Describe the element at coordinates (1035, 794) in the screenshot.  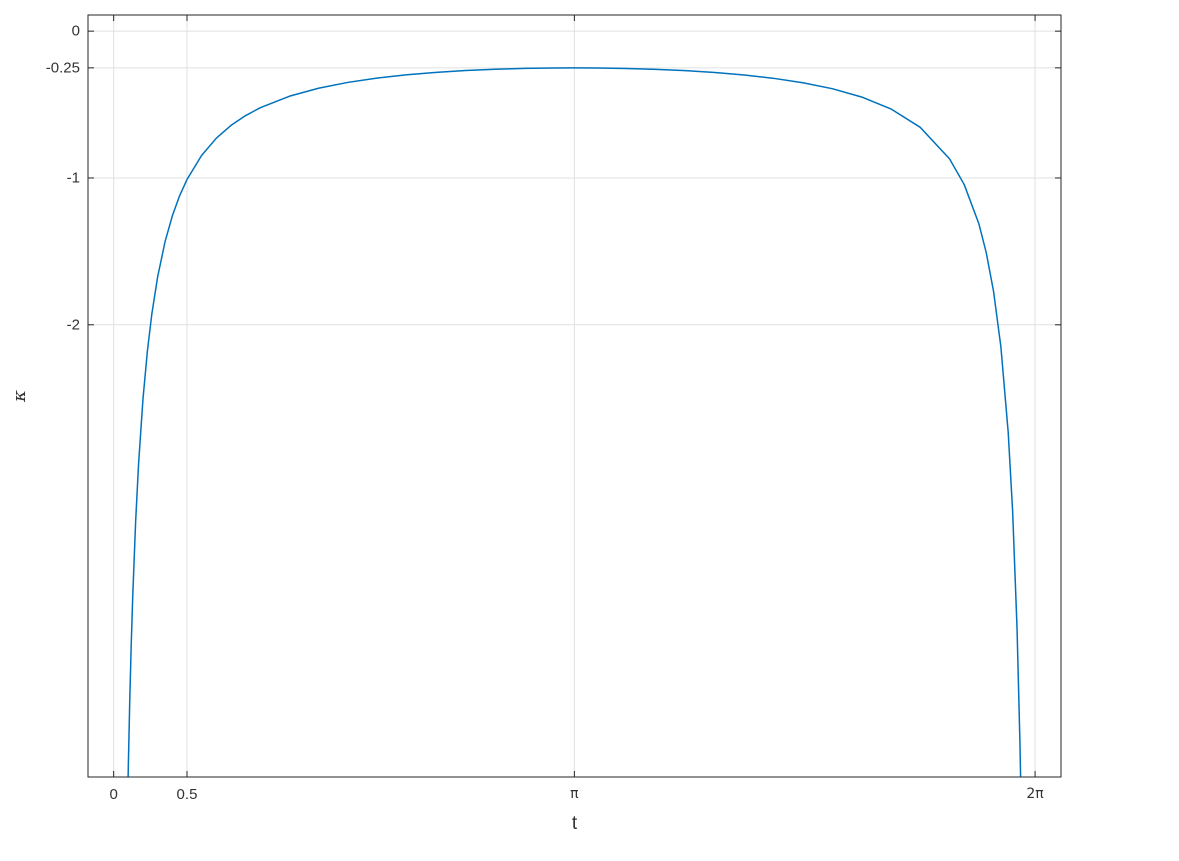
I see `x-tick-label: 2π` at that location.